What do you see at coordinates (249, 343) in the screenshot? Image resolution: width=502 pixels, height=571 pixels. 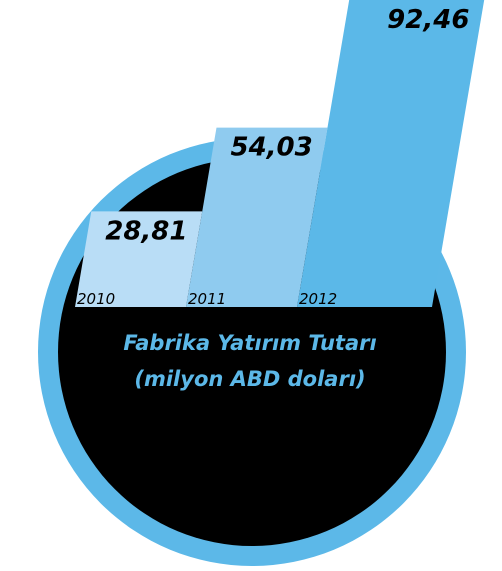 I see `chart-title: Fabrika Yatırım Tutarı` at bounding box center [249, 343].